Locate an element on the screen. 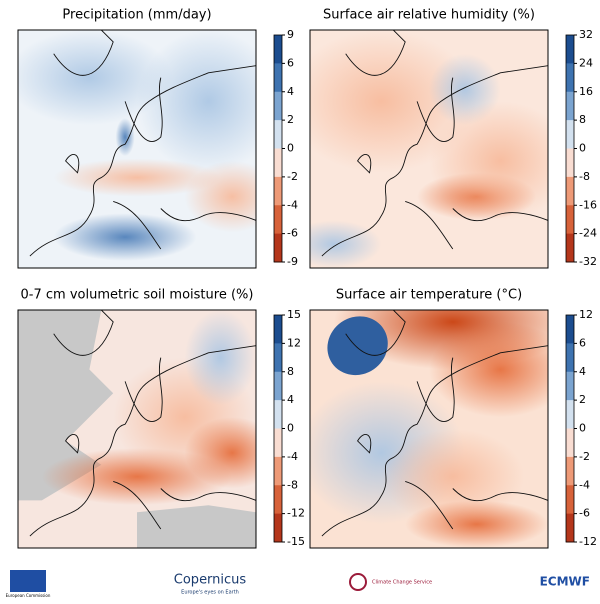  panel-title: Precipitation (mm/day) is located at coordinates (136, 15).